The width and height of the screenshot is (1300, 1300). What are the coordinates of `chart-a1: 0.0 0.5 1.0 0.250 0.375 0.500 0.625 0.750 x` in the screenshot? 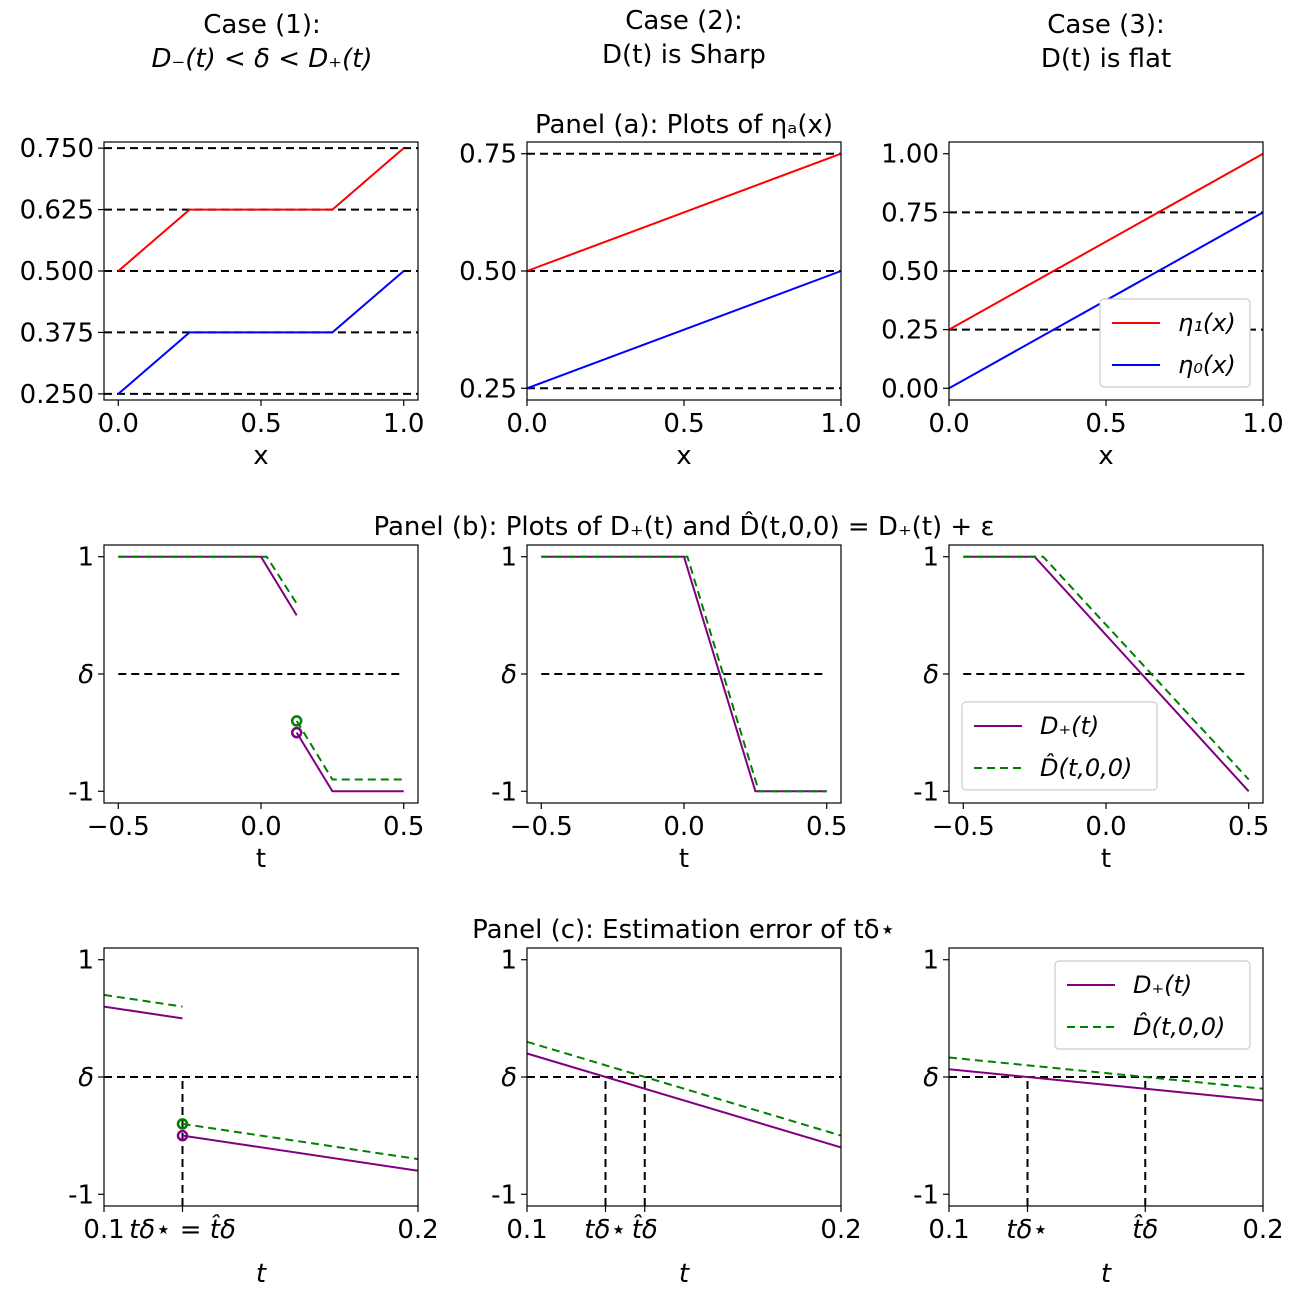 It's located at (222, 302).